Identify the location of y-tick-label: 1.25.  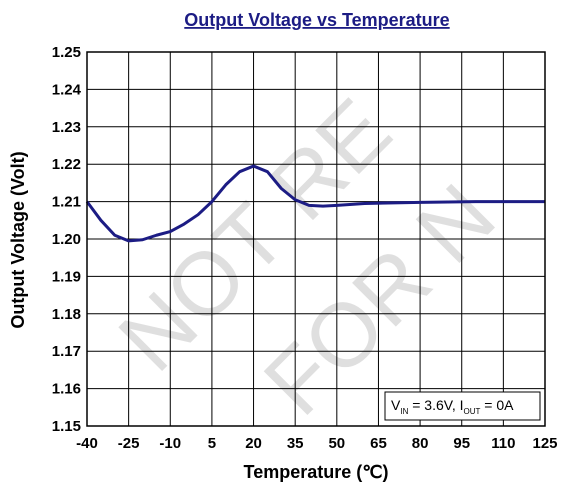
(66, 52).